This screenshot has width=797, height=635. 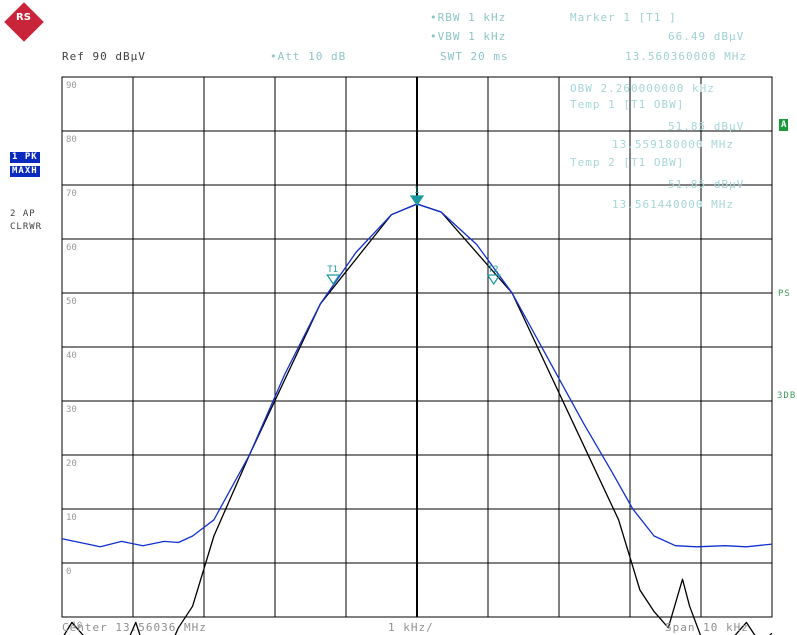 What do you see at coordinates (493, 270) in the screenshot?
I see `marker-t2-label: T2` at bounding box center [493, 270].